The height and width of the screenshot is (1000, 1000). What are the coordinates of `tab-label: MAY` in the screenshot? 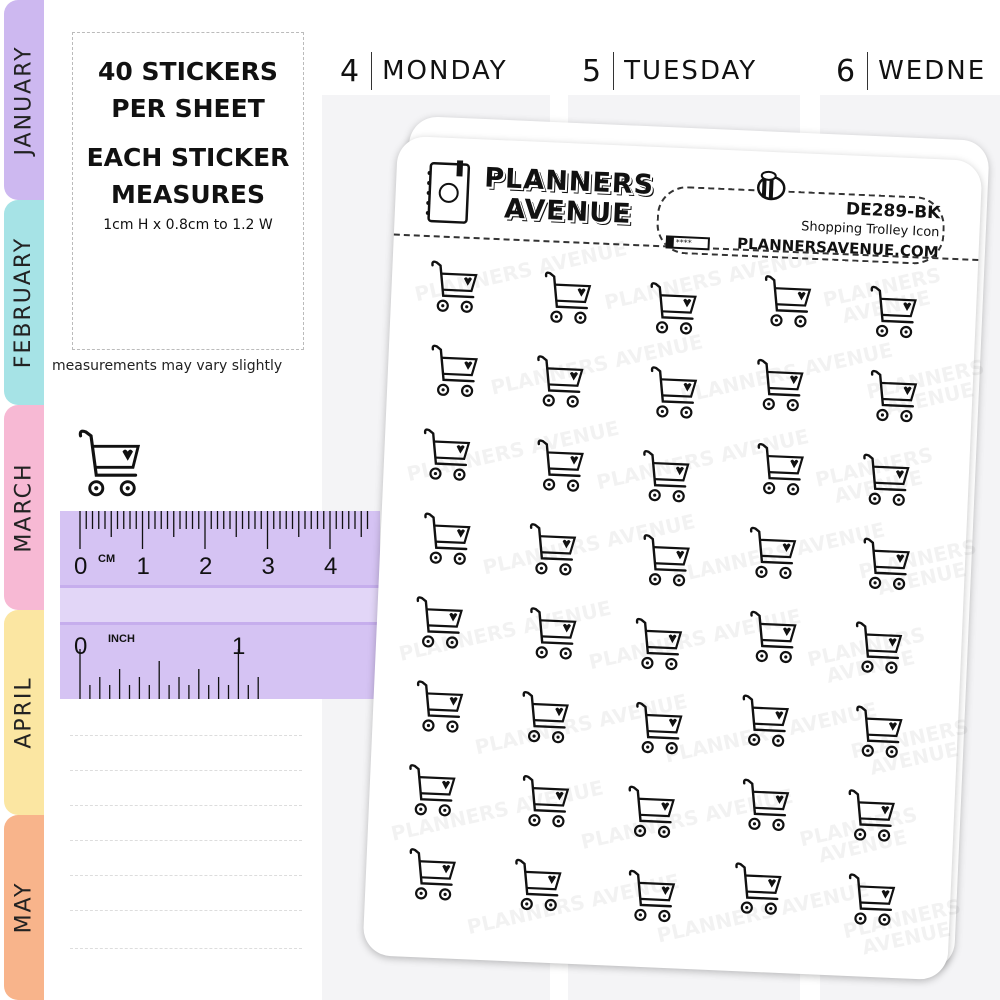 It's located at (24, 907).